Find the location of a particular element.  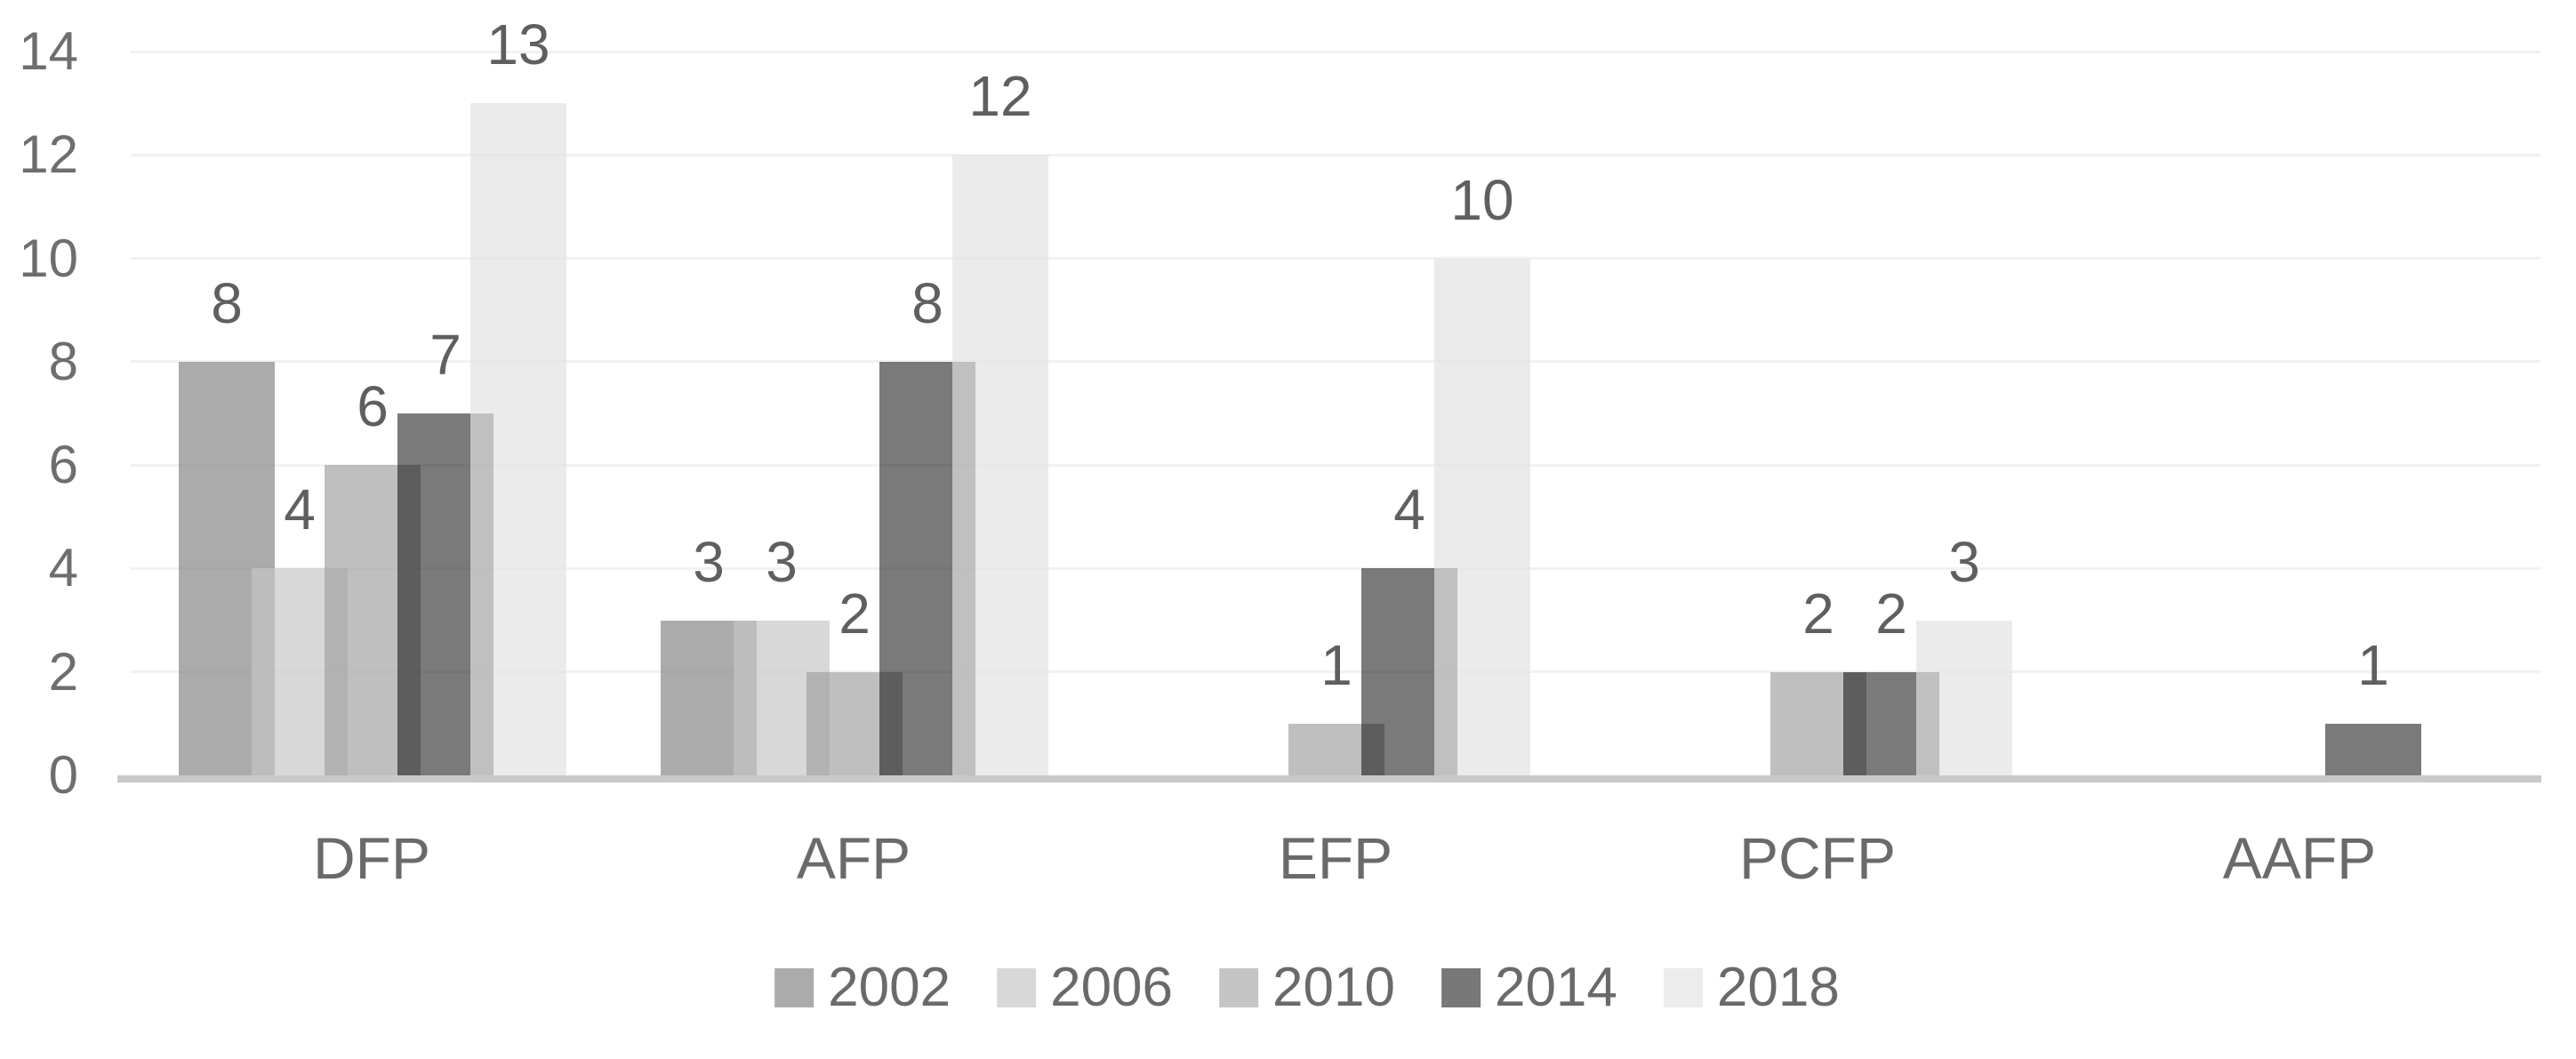

y-axis-label-4: 4 is located at coordinates (63, 568).